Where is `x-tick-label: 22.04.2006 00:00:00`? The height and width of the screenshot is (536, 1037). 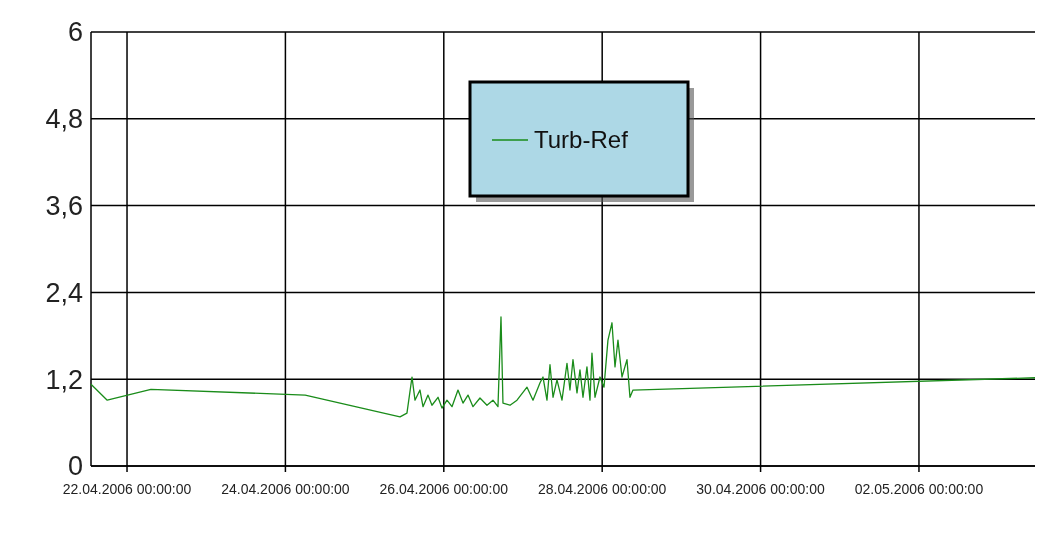
x-tick-label: 22.04.2006 00:00:00 is located at coordinates (127, 489).